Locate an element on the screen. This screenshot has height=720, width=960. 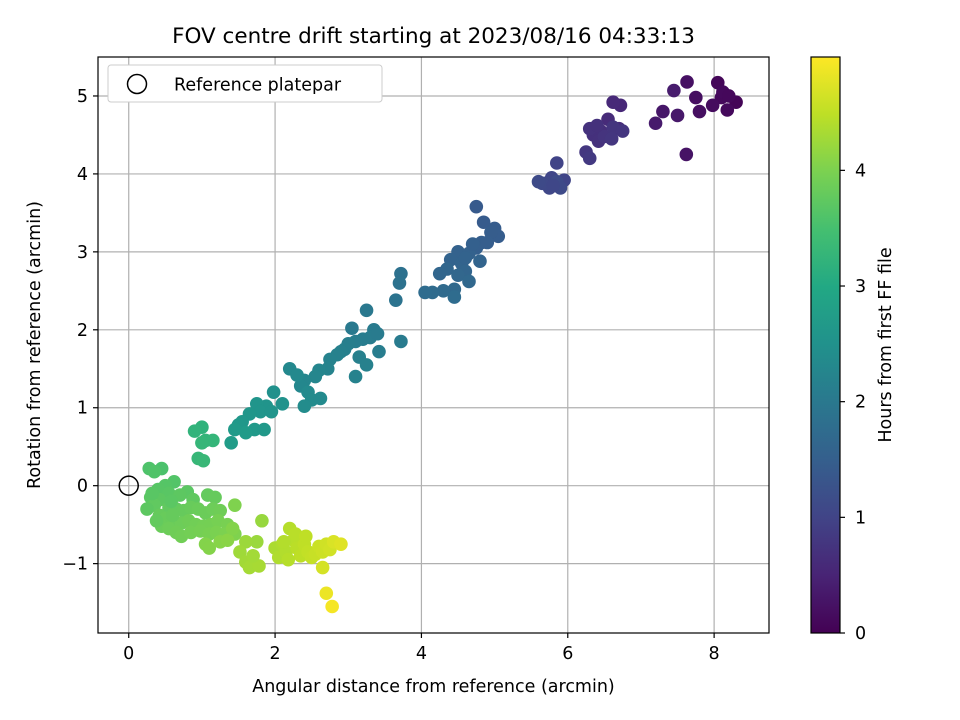
y-tick-label: 4 is located at coordinates (82, 175).